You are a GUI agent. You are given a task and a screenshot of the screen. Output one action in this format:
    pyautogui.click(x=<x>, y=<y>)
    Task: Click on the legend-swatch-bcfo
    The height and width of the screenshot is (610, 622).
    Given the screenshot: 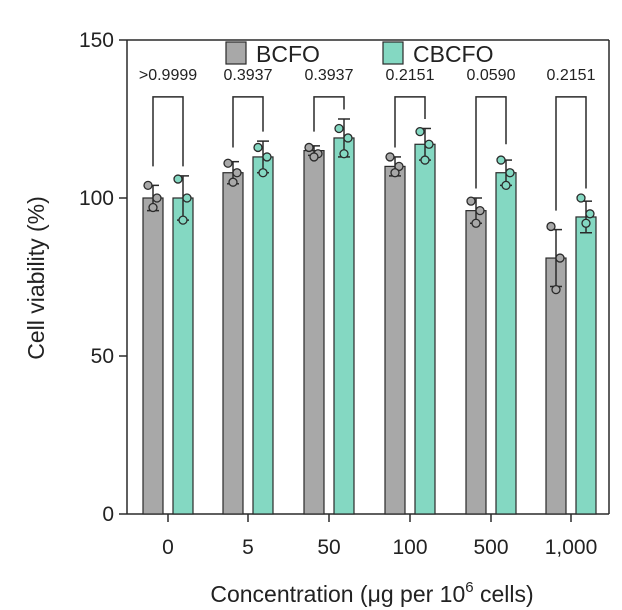 What is the action you would take?
    pyautogui.click(x=236, y=53)
    